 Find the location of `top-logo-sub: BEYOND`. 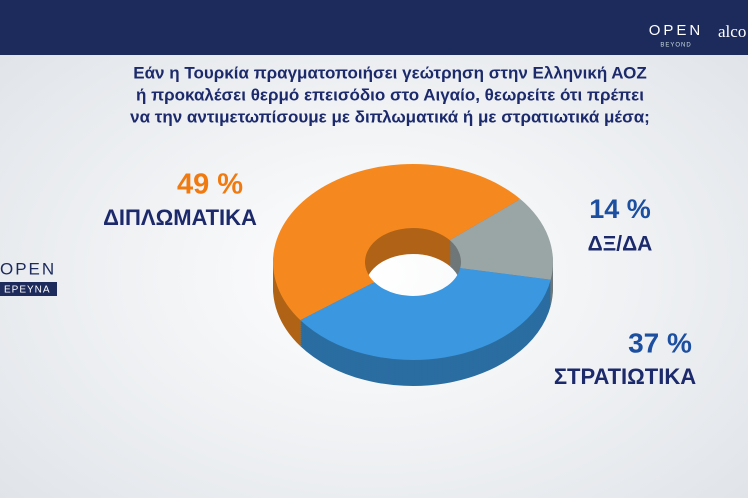

top-logo-sub: BEYOND is located at coordinates (675, 46).